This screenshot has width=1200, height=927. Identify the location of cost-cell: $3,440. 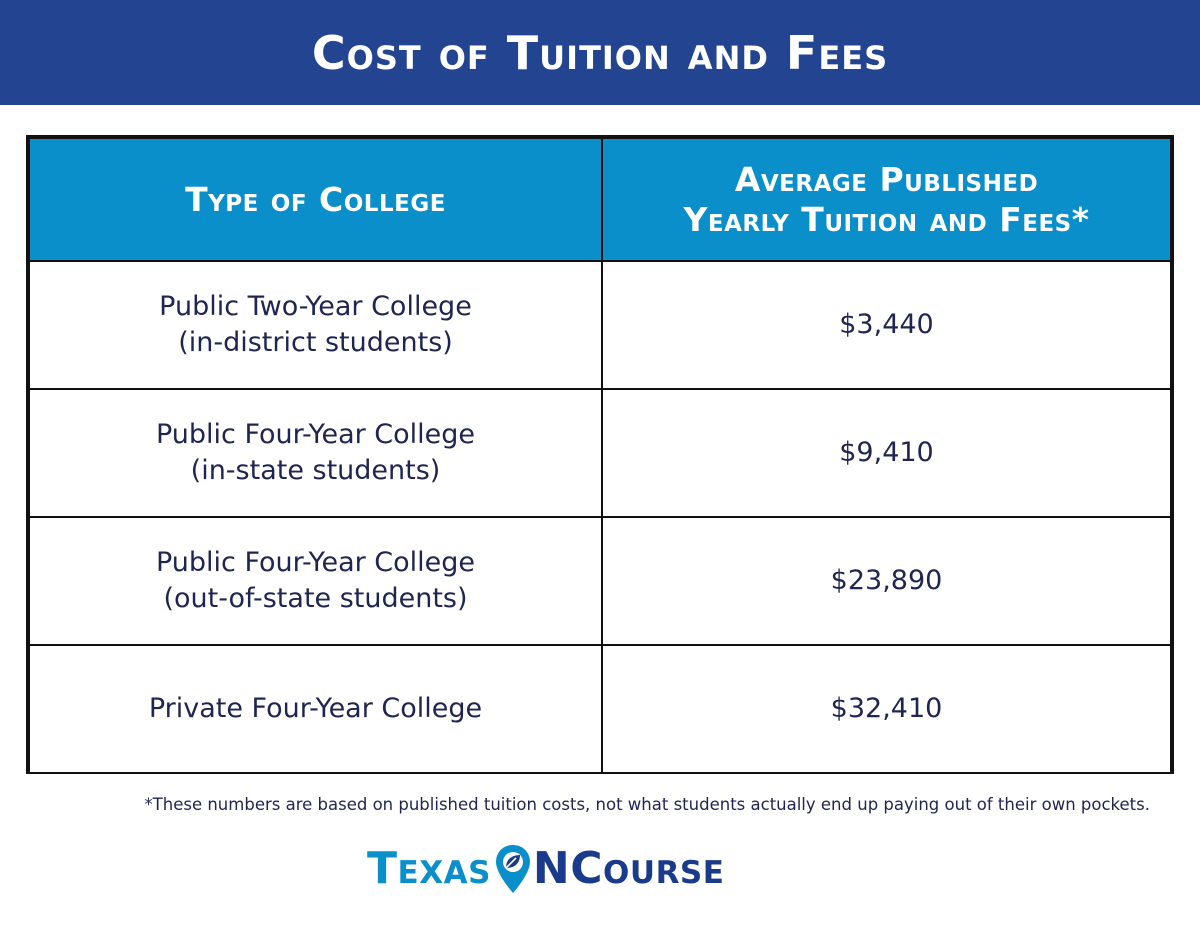
(886, 325).